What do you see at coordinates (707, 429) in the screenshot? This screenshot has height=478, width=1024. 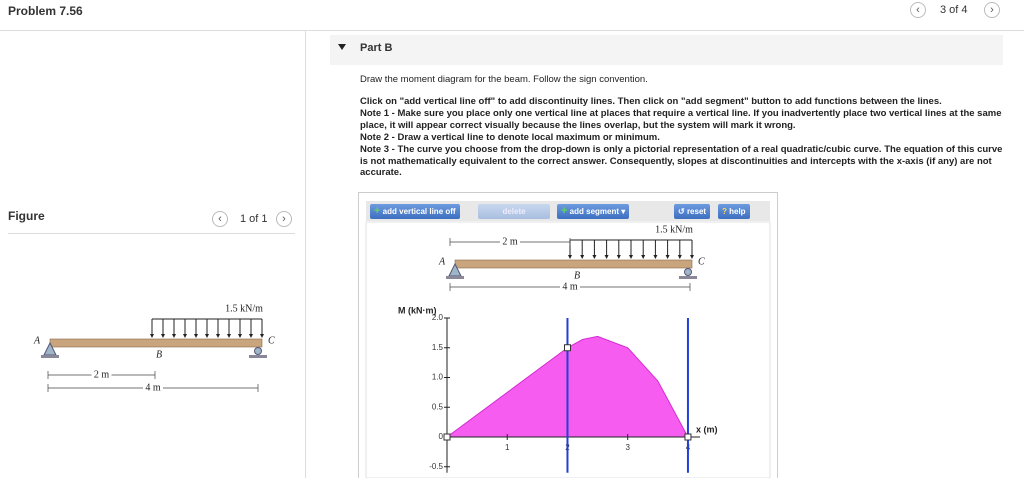 I see `x-axis-label: x (m)` at bounding box center [707, 429].